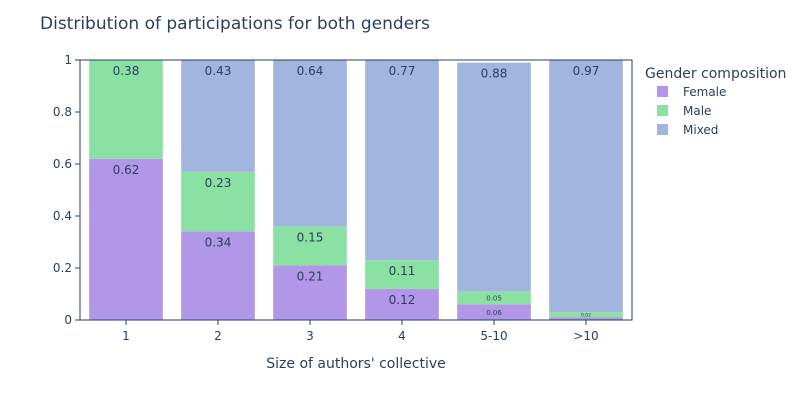 This screenshot has height=400, width=800. What do you see at coordinates (62, 268) in the screenshot?
I see `y-tick-label: 0.2` at bounding box center [62, 268].